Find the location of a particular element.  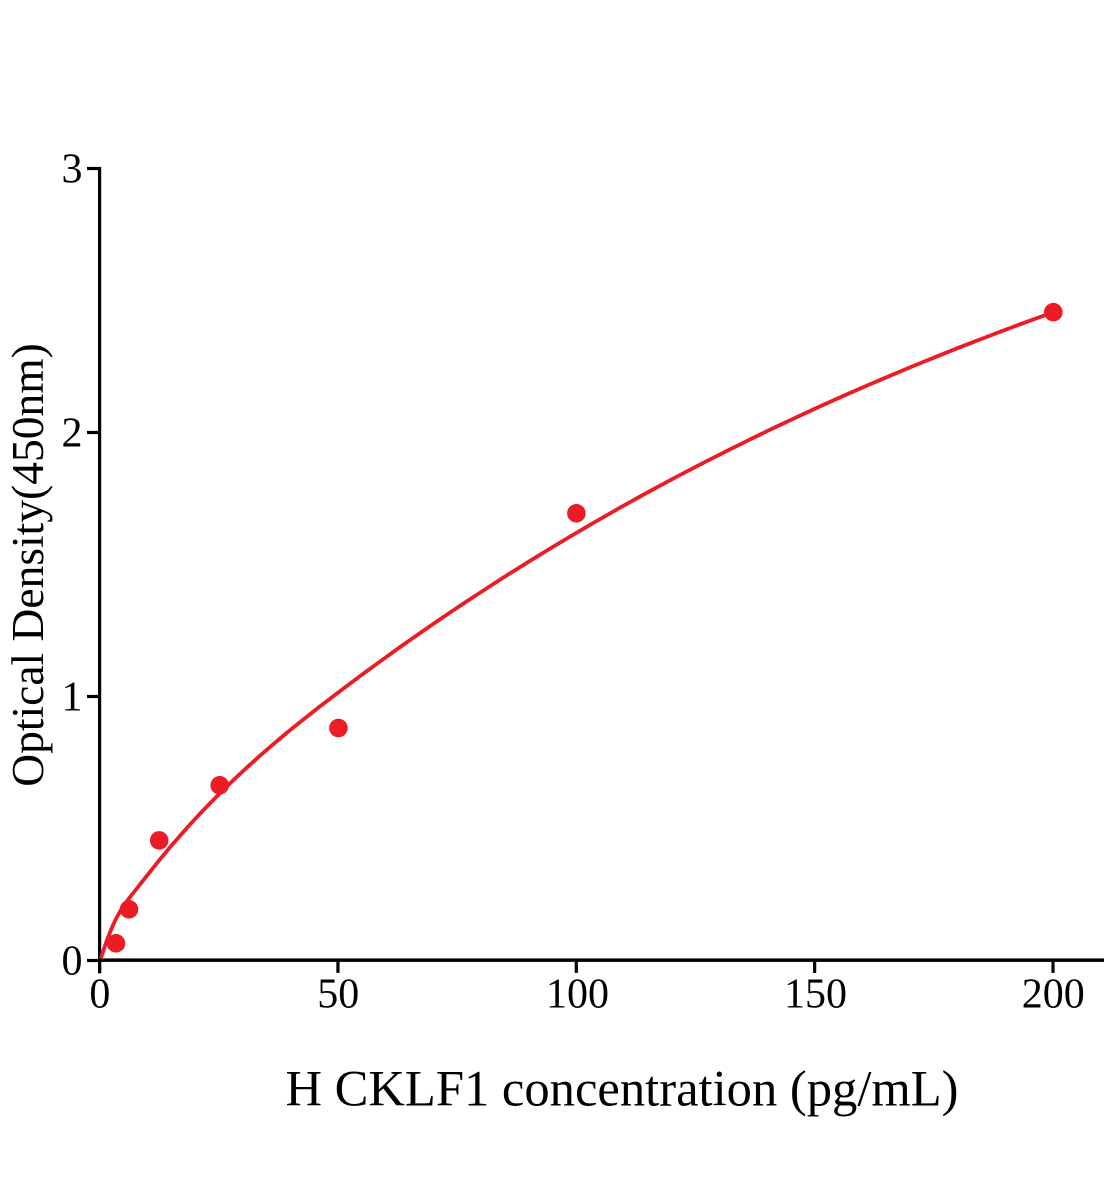

svg-text: 2 is located at coordinates (72, 434).